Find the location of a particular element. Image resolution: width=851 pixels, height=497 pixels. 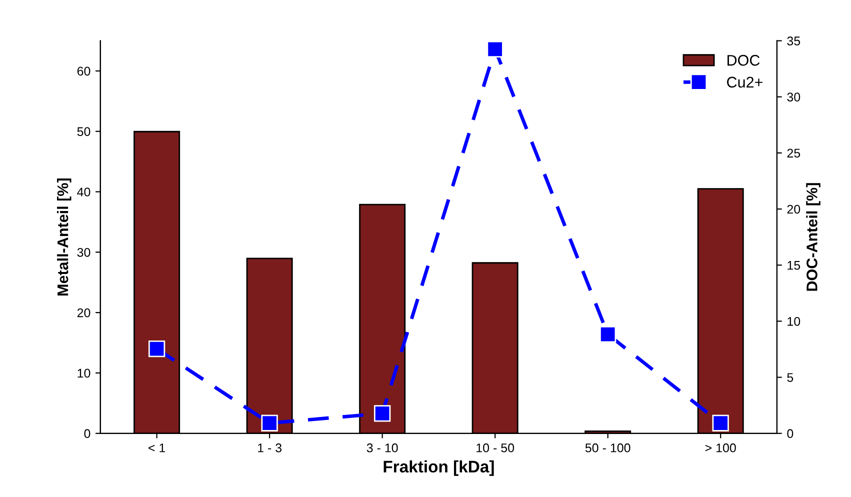

y2-tick-label: 25 is located at coordinates (793, 153).